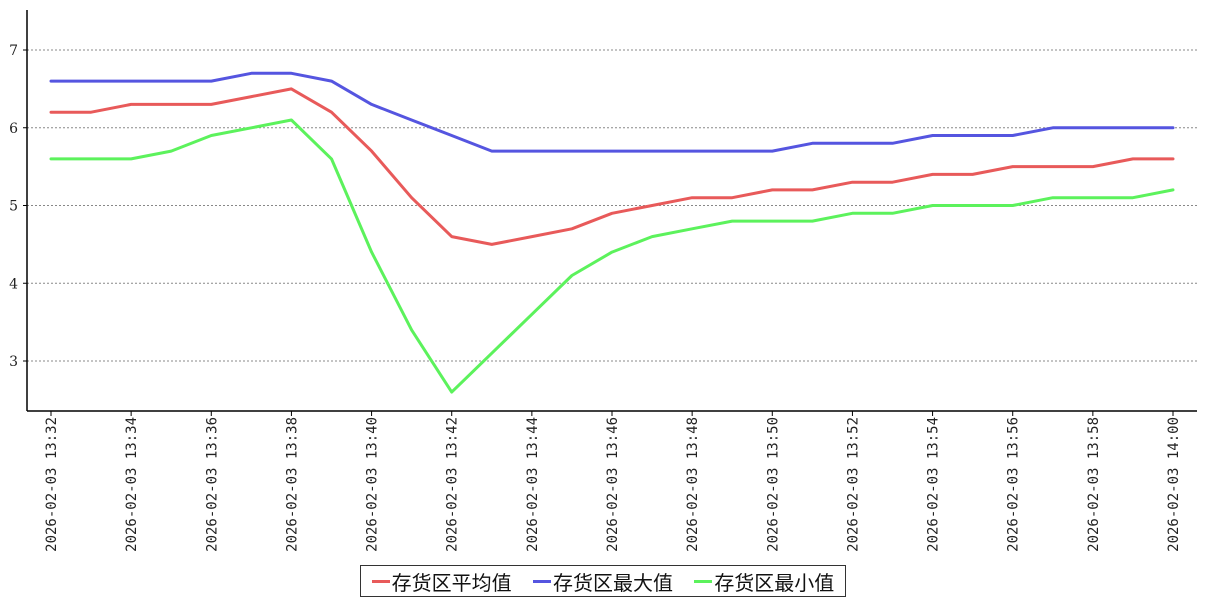  I want to click on x-tick-label: 2026-02-03 13:36, so click(212, 484).